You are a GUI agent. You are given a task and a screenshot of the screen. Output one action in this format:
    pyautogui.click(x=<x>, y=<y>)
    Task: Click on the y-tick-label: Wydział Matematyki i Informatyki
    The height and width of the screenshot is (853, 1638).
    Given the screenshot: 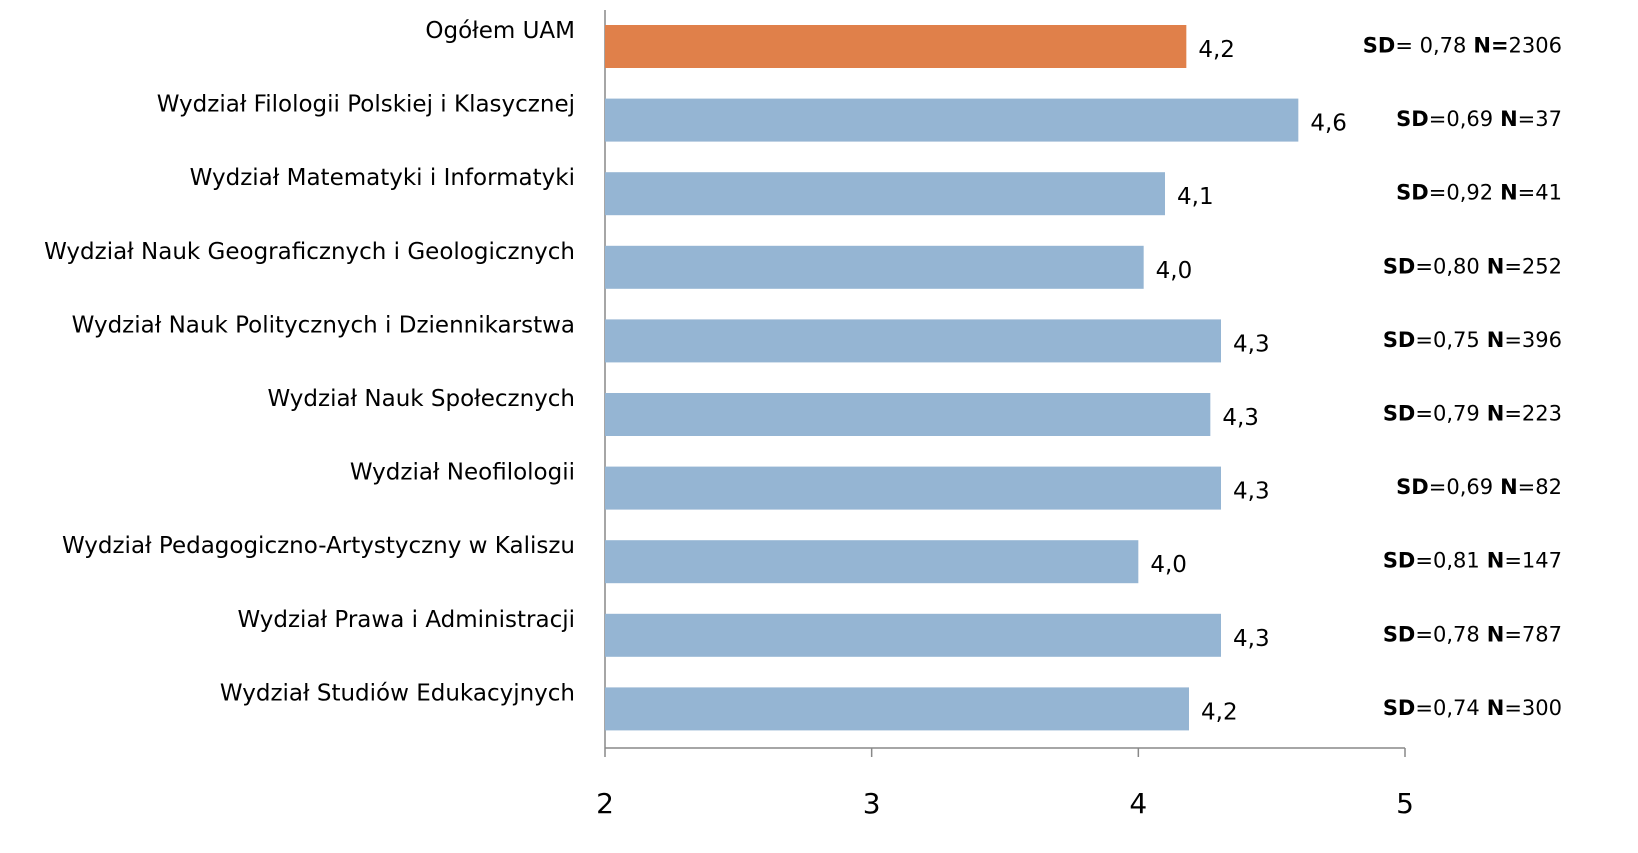 What is the action you would take?
    pyautogui.click(x=382, y=178)
    